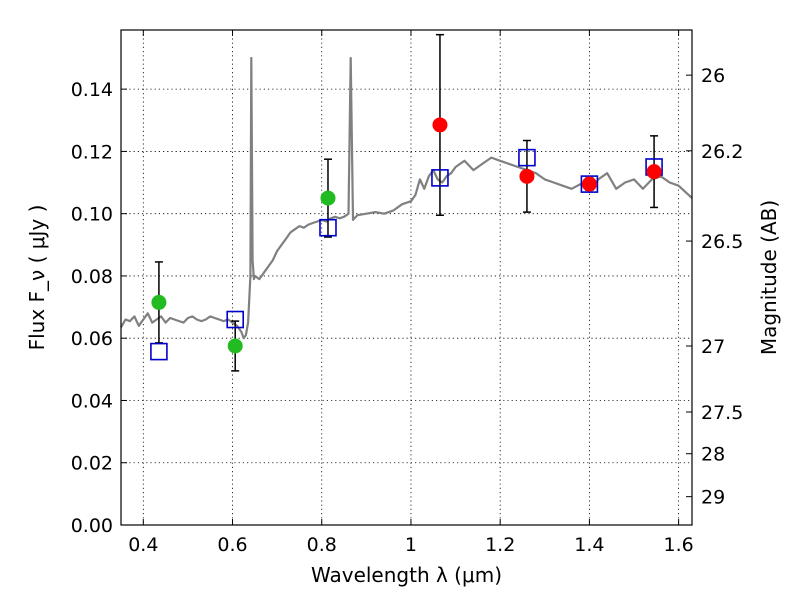 The height and width of the screenshot is (600, 800). Describe the element at coordinates (92, 152) in the screenshot. I see `y-tick-label: 0.12` at that location.